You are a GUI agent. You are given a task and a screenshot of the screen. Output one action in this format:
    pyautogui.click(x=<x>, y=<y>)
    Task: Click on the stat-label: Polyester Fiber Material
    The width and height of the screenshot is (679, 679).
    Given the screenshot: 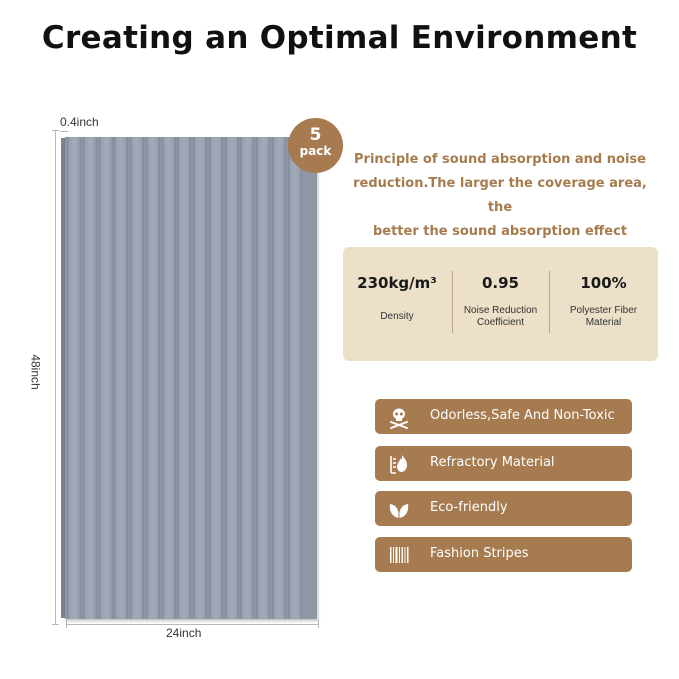 What is the action you would take?
    pyautogui.click(x=603, y=317)
    